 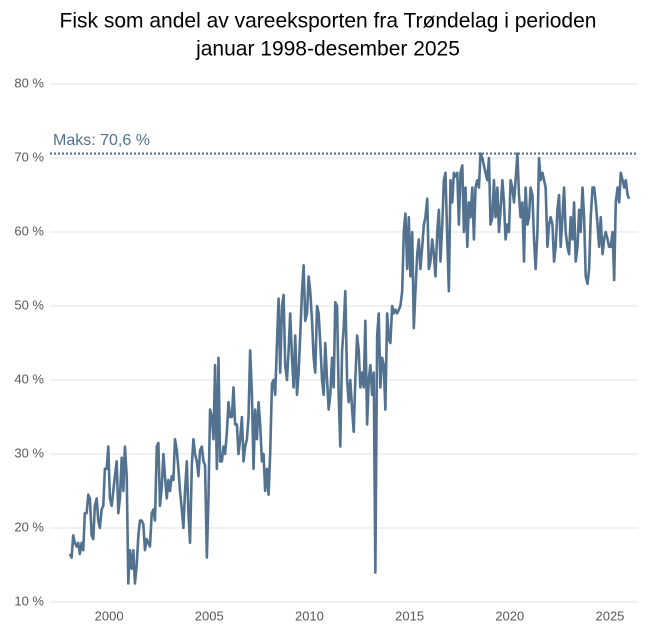 What do you see at coordinates (309, 615) in the screenshot?
I see `x-tick-label: 2010` at bounding box center [309, 615].